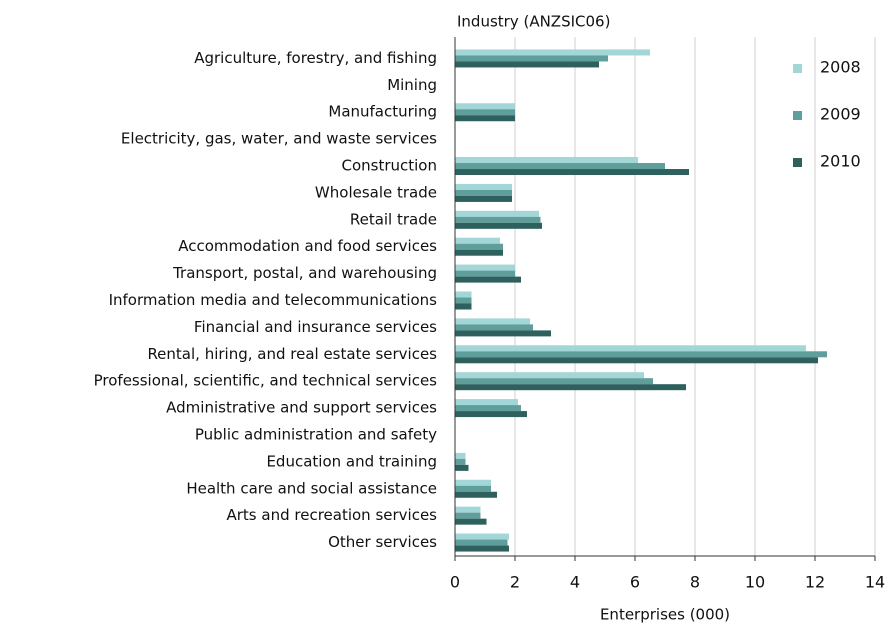 The image size is (888, 625). What do you see at coordinates (665, 615) in the screenshot?
I see `x-axis-label: Enterprises (000)` at bounding box center [665, 615].